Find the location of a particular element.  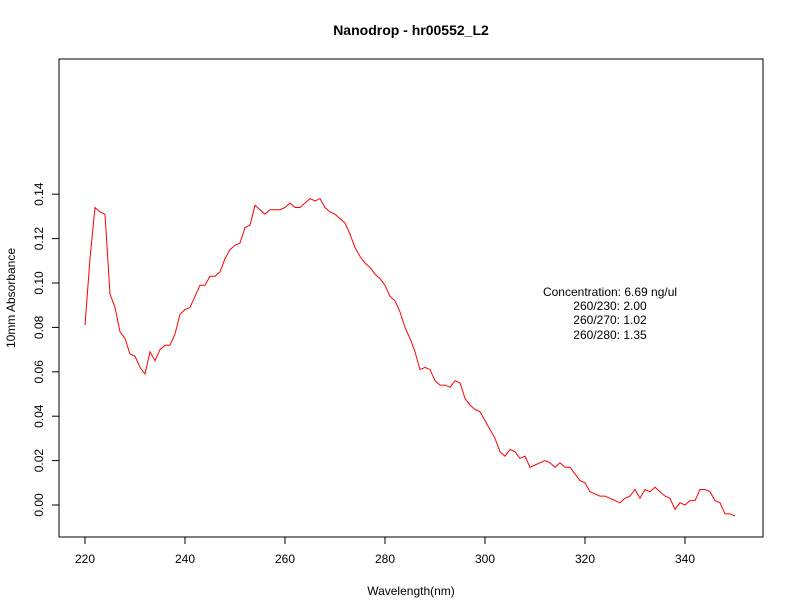

y-tick-label: 0.10 is located at coordinates (39, 283).